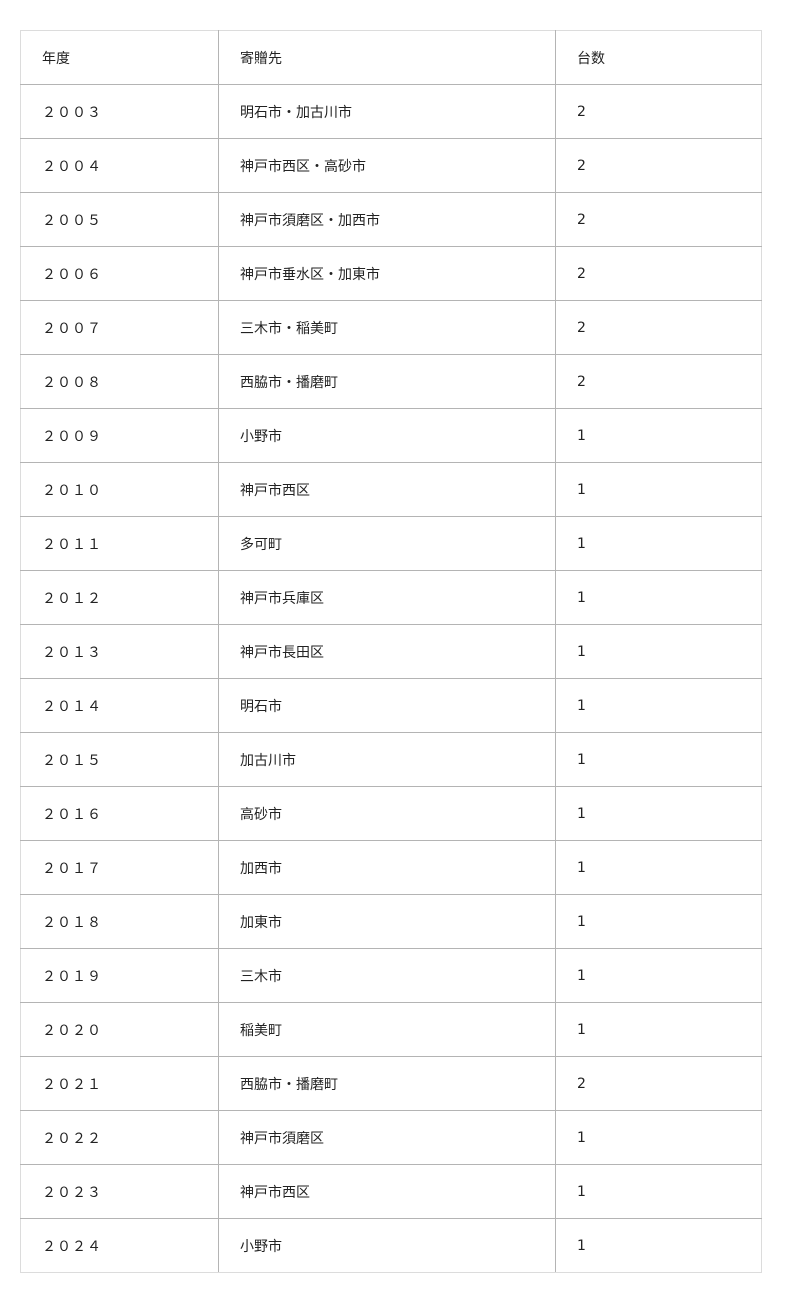 The width and height of the screenshot is (800, 1303). I want to click on cell-recipient: 三木市・稲美町, so click(387, 327).